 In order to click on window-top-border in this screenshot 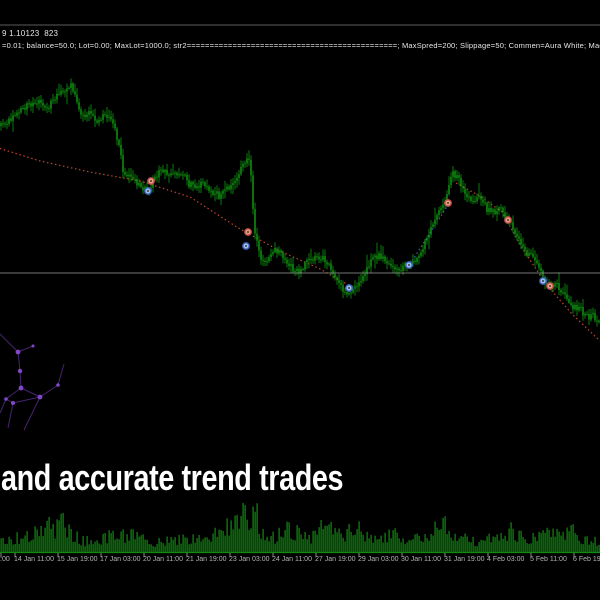, I will do `click(300, 25)`.